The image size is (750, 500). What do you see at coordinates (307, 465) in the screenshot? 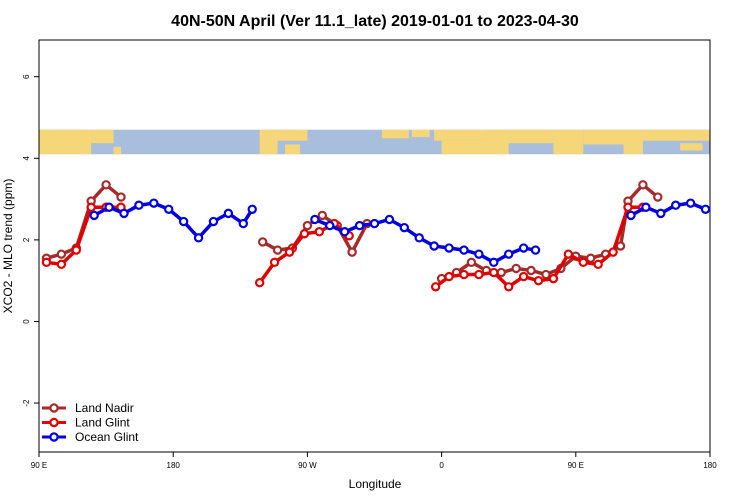
I see `x-tick-label: 90 W` at bounding box center [307, 465].